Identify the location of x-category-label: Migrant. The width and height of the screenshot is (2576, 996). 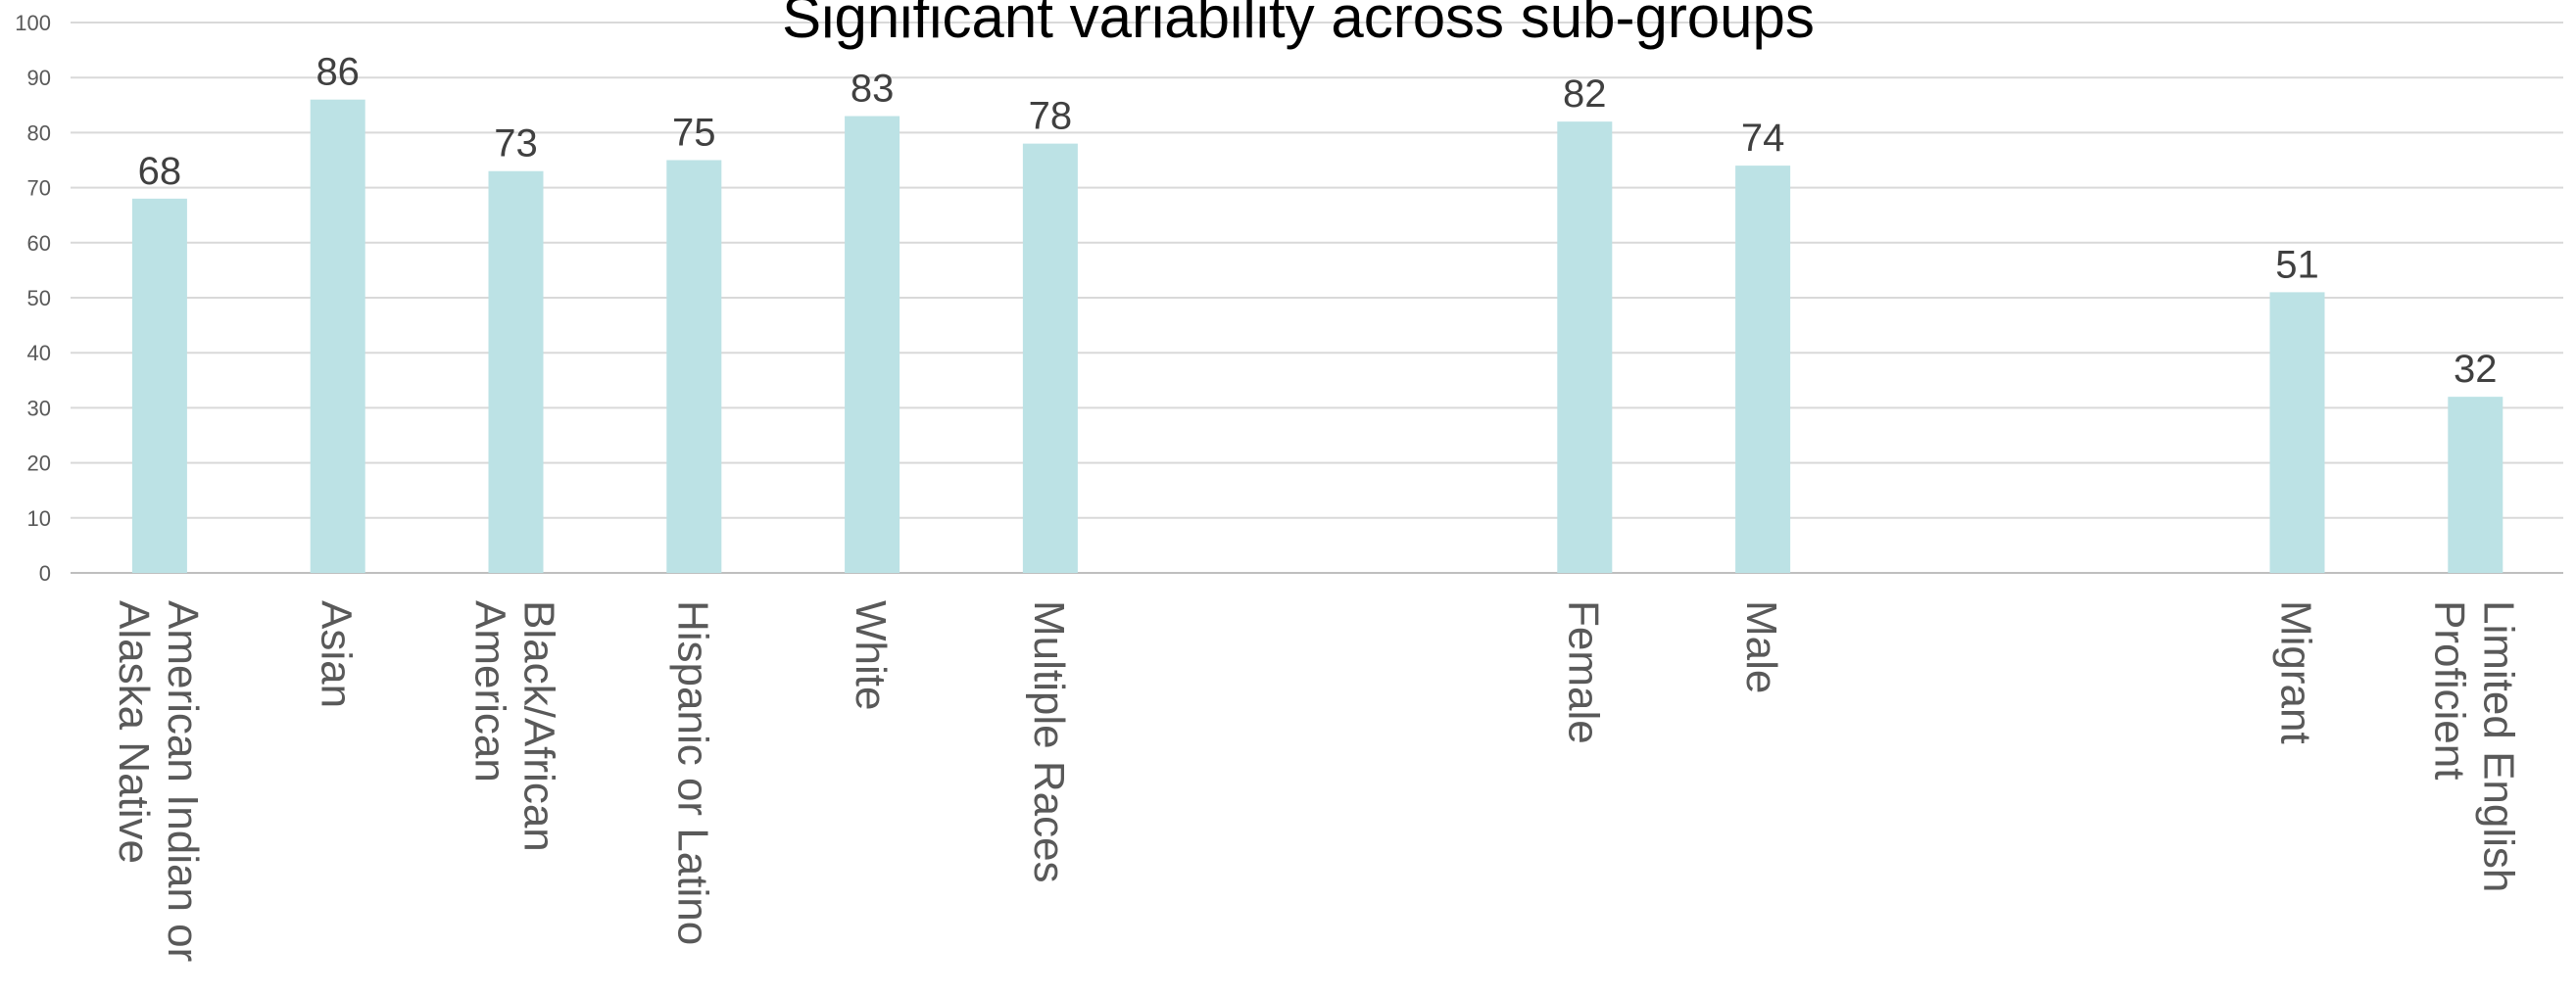
(2296, 672).